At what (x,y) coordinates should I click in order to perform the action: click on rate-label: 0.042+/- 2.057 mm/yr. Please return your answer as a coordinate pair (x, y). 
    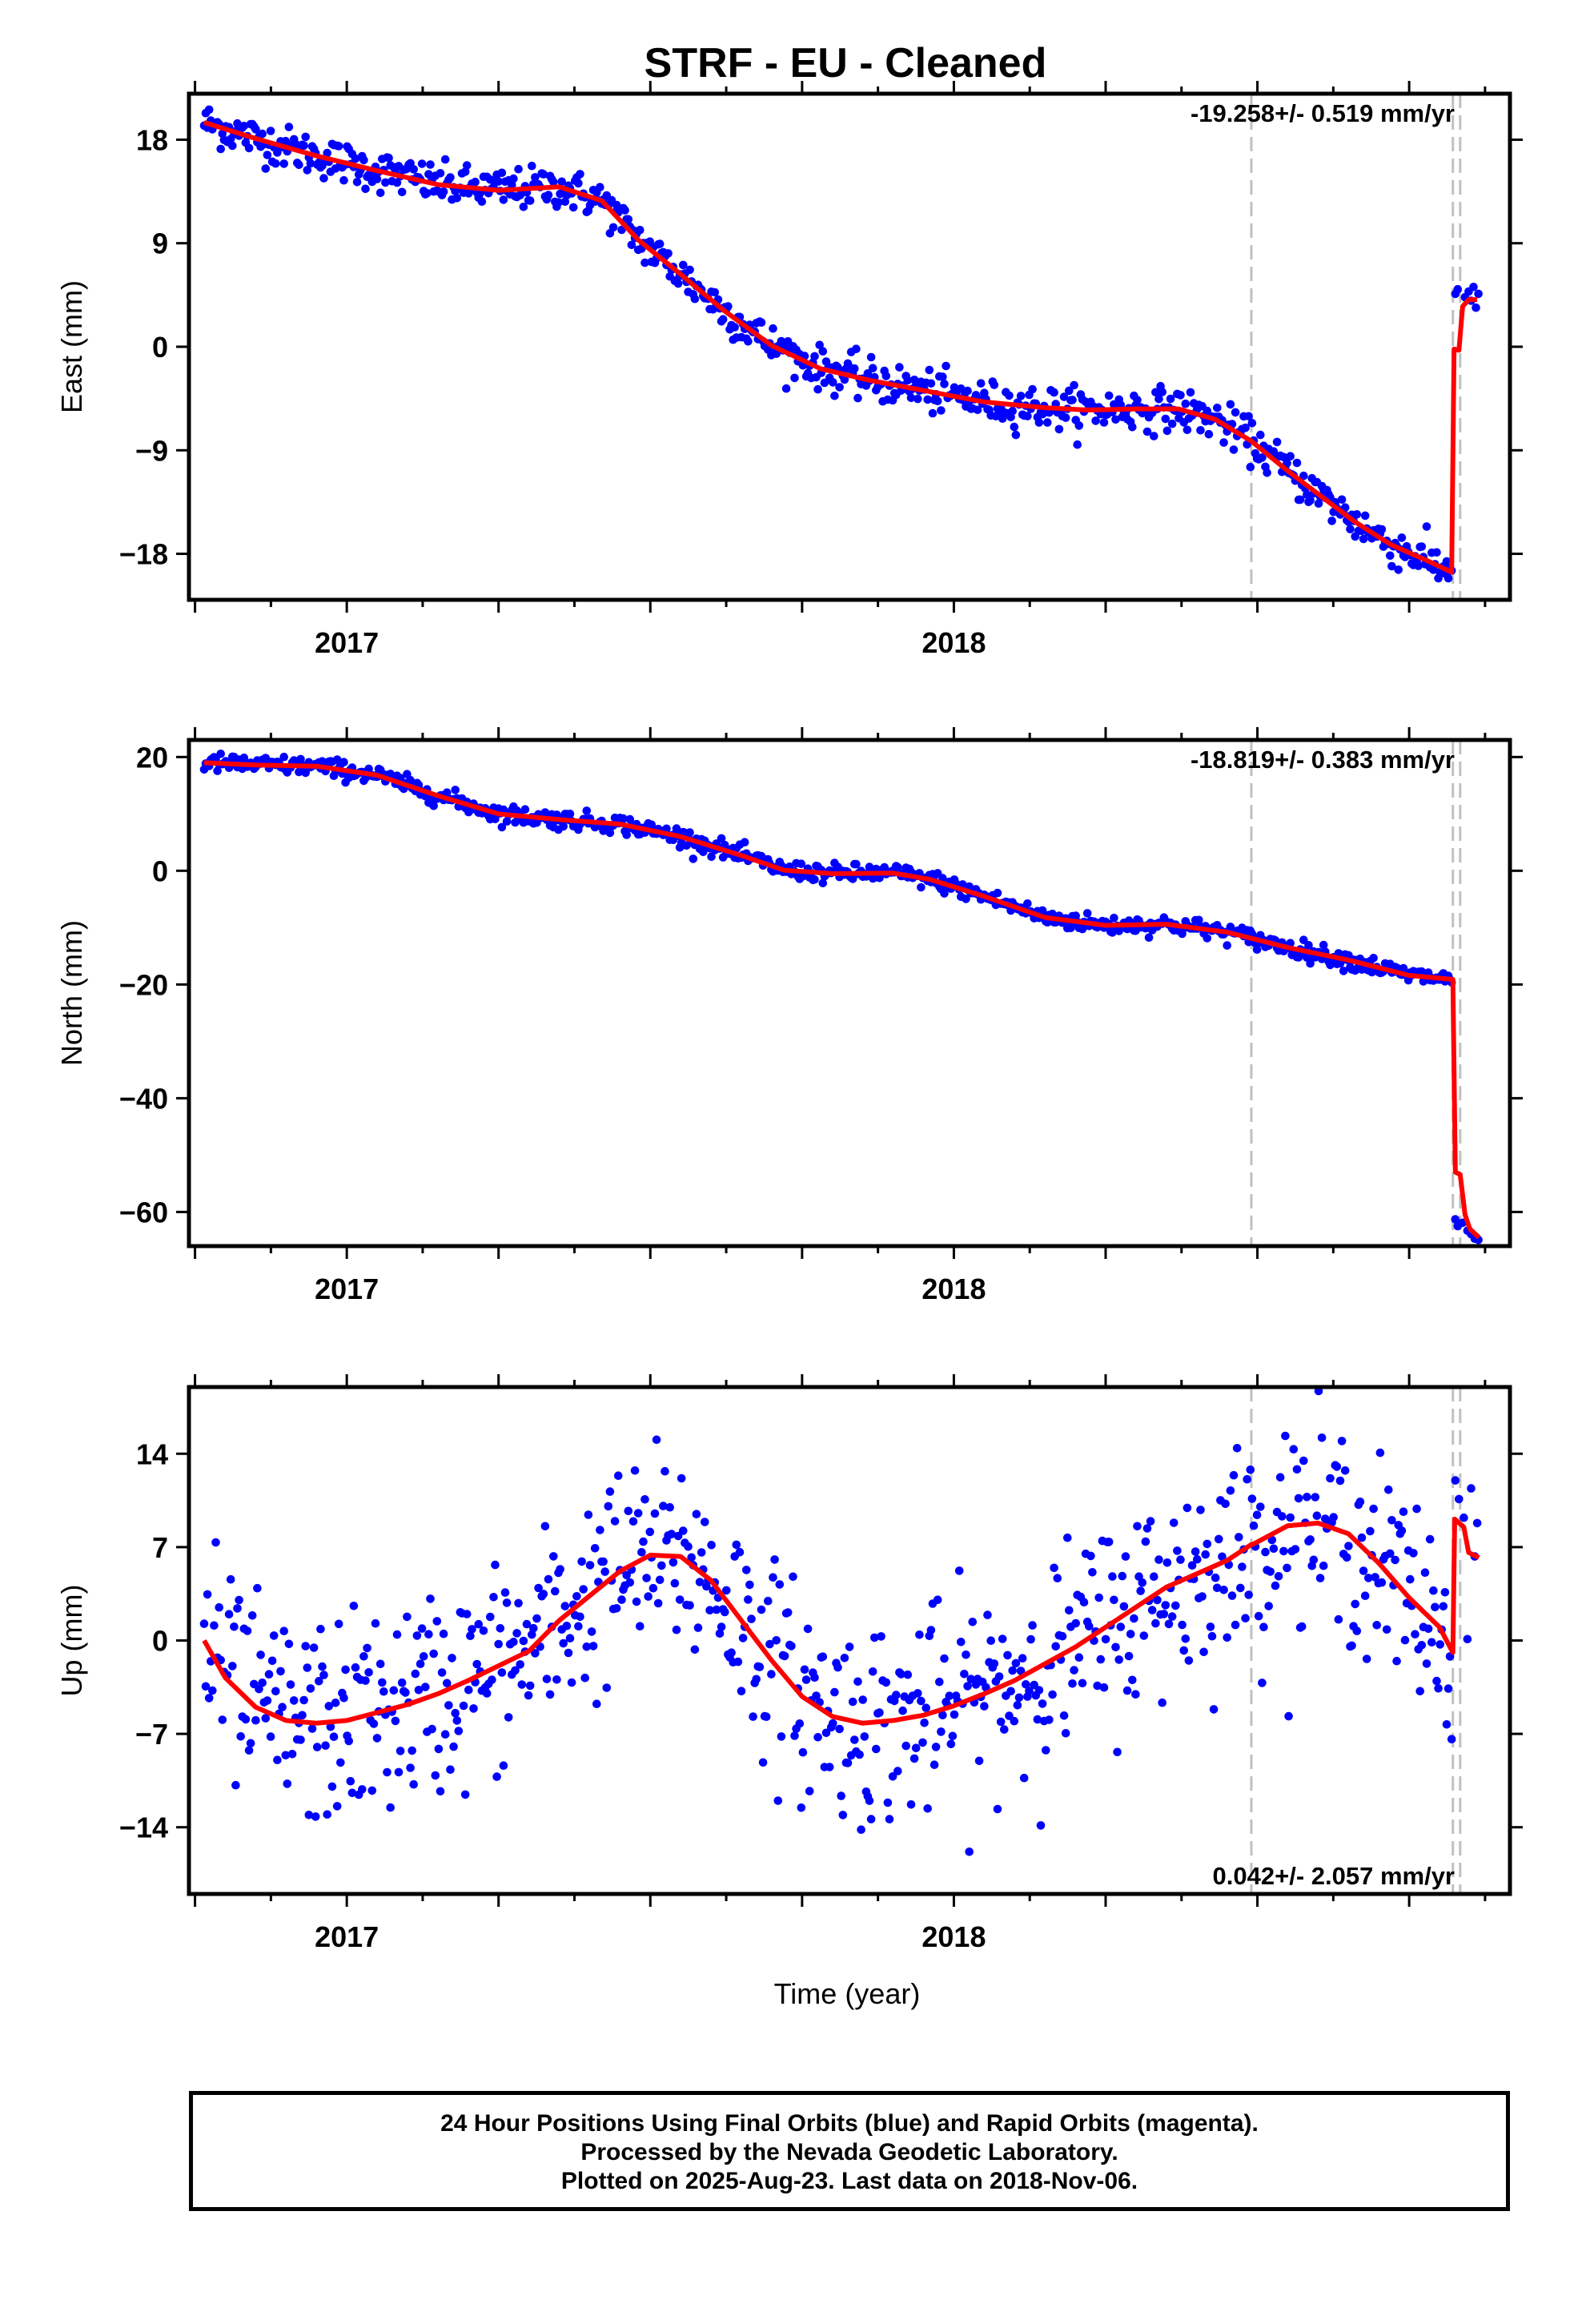
    Looking at the image, I should click on (1334, 1876).